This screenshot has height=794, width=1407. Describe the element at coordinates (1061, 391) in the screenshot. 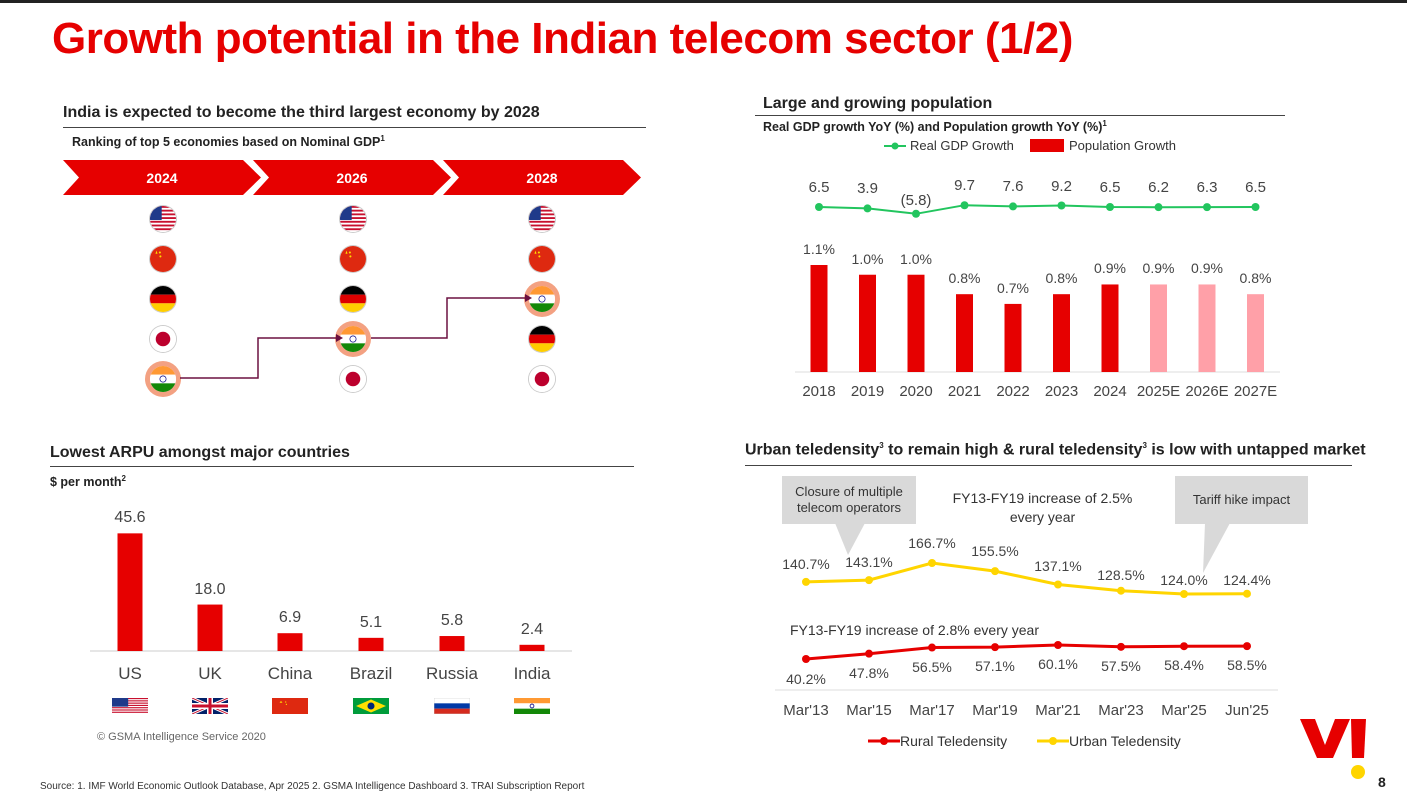

I see `population-year-label: 2023` at that location.